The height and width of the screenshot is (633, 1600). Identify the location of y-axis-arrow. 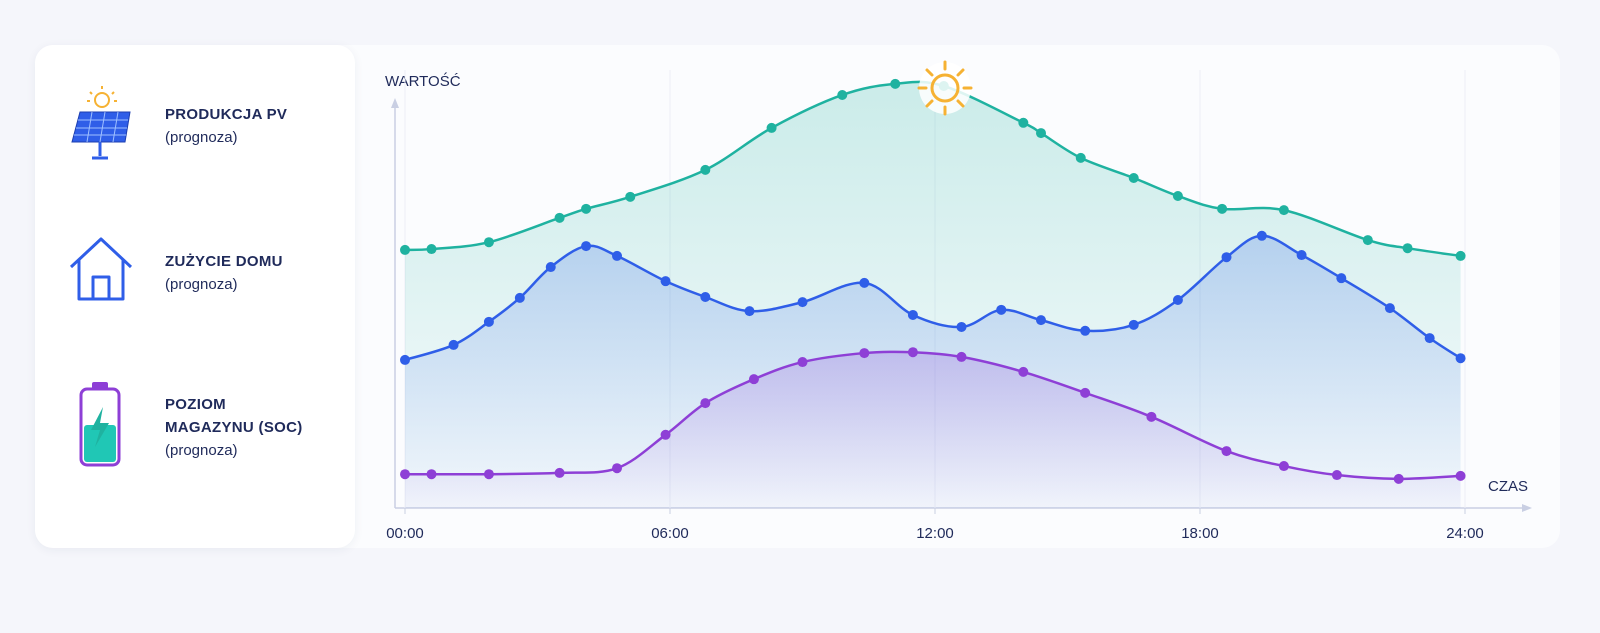
(395, 103).